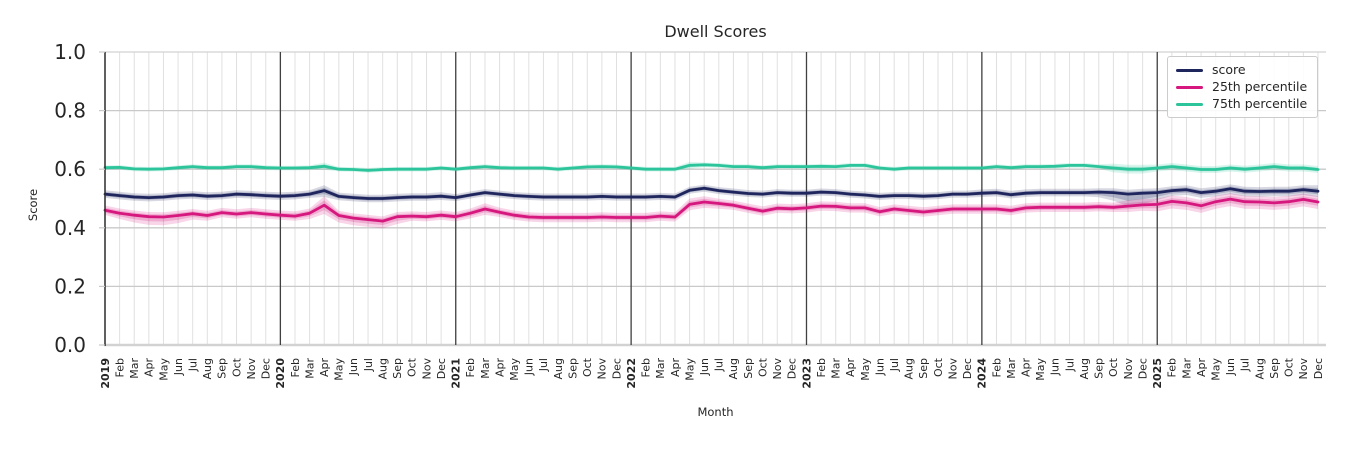 The height and width of the screenshot is (450, 1350). I want to click on line-25th-percentile, so click(711, 210).